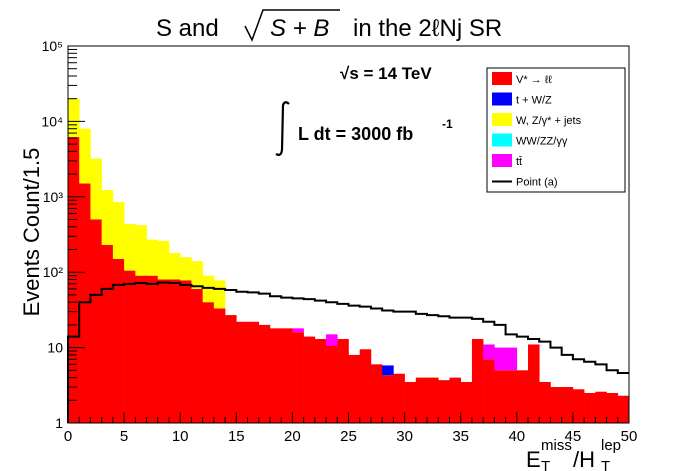 Image resolution: width=698 pixels, height=471 pixels. I want to click on lumi-exponent: -1, so click(447, 124).